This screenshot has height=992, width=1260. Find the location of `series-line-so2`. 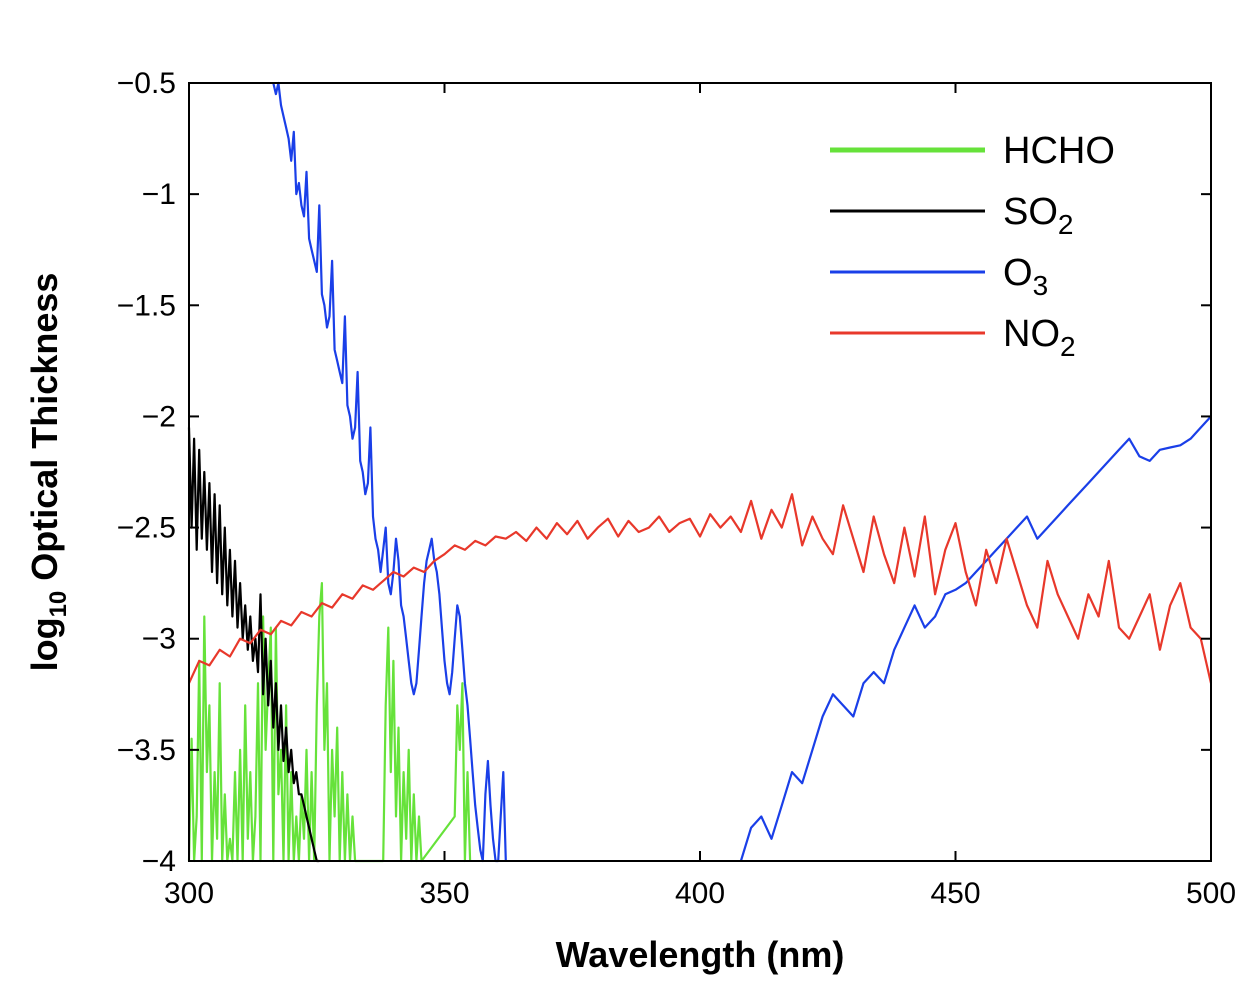

series-line-so2 is located at coordinates (253, 645).